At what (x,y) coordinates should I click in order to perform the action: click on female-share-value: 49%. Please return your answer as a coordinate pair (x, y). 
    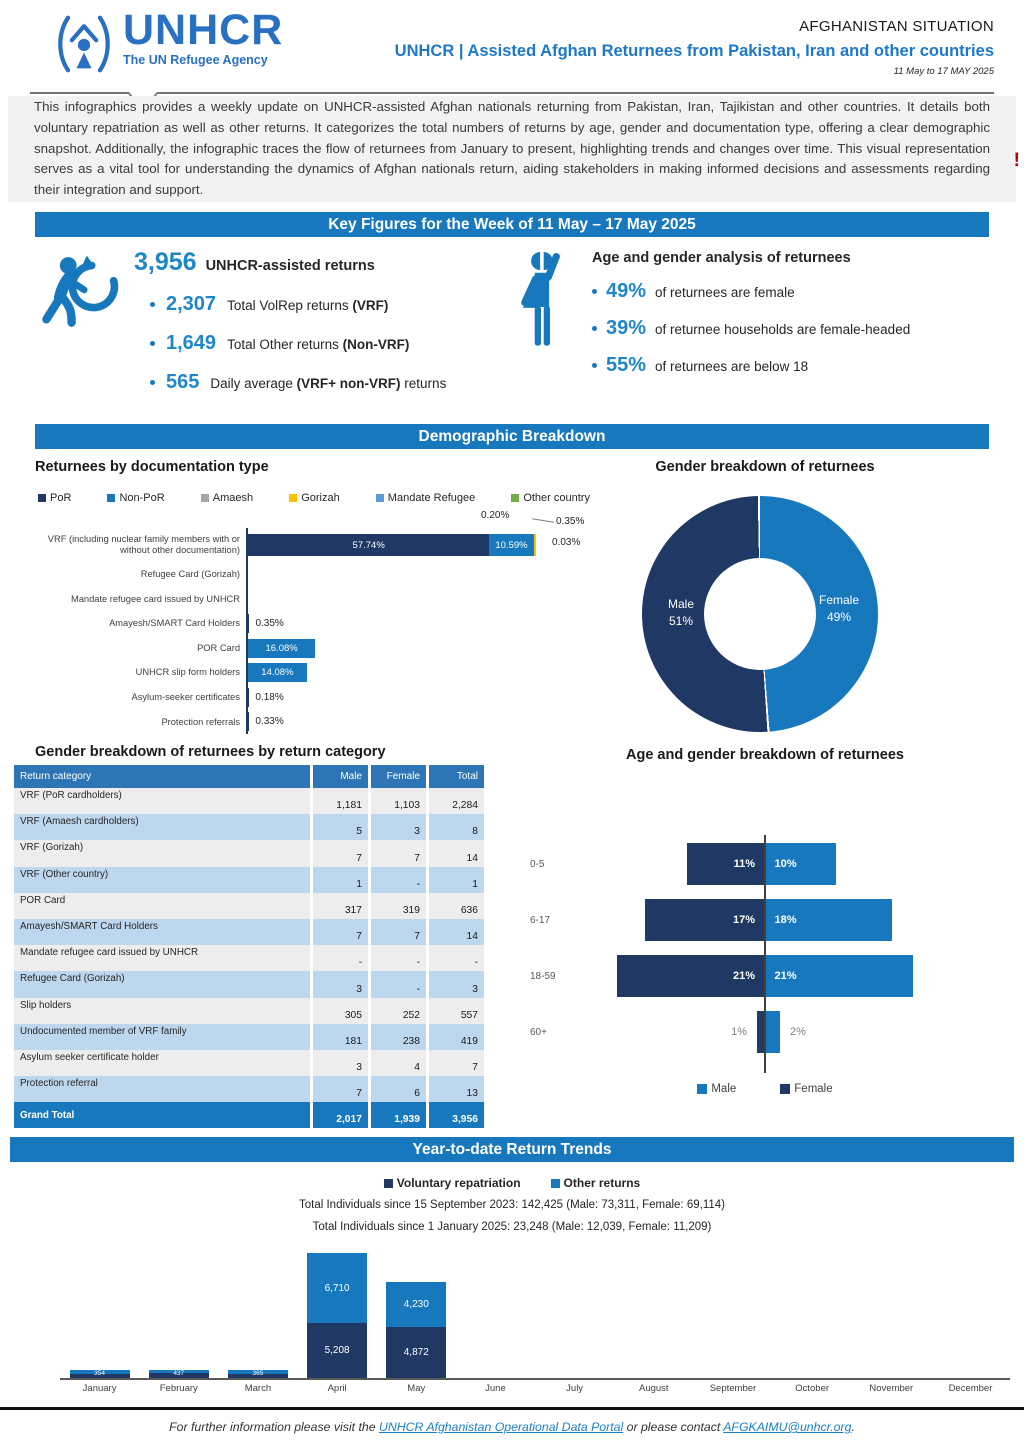
    Looking at the image, I should click on (626, 291).